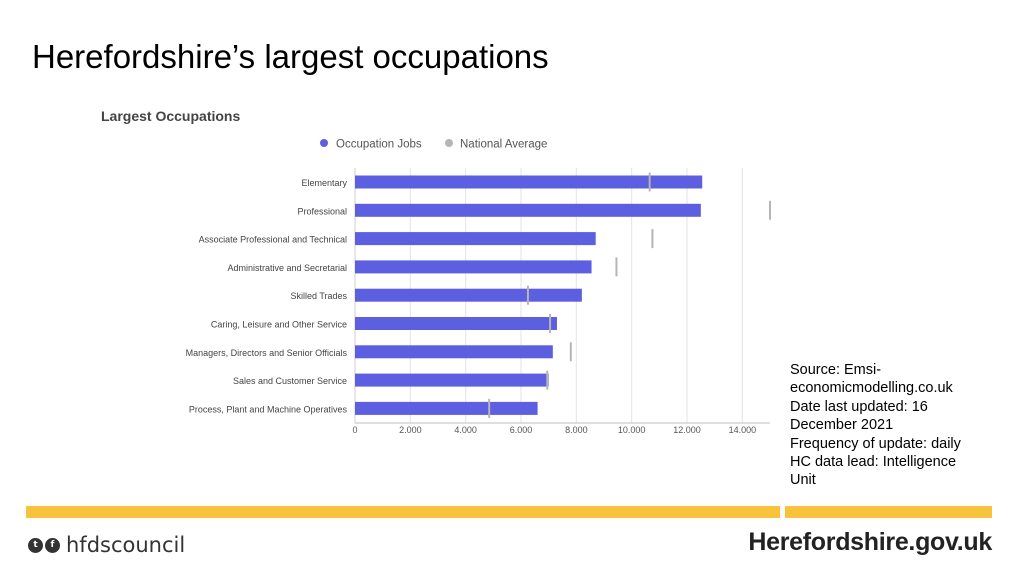 Image resolution: width=1024 pixels, height=576 pixels. What do you see at coordinates (576, 430) in the screenshot?
I see `x-tick-label-5: 8.000` at bounding box center [576, 430].